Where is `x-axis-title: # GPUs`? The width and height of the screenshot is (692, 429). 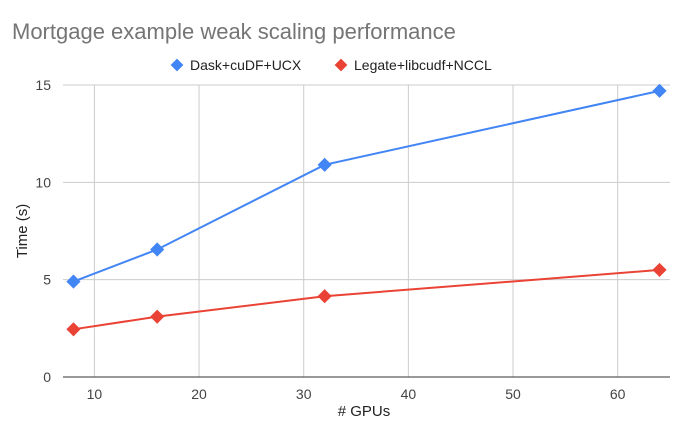 x-axis-title: # GPUs is located at coordinates (364, 411).